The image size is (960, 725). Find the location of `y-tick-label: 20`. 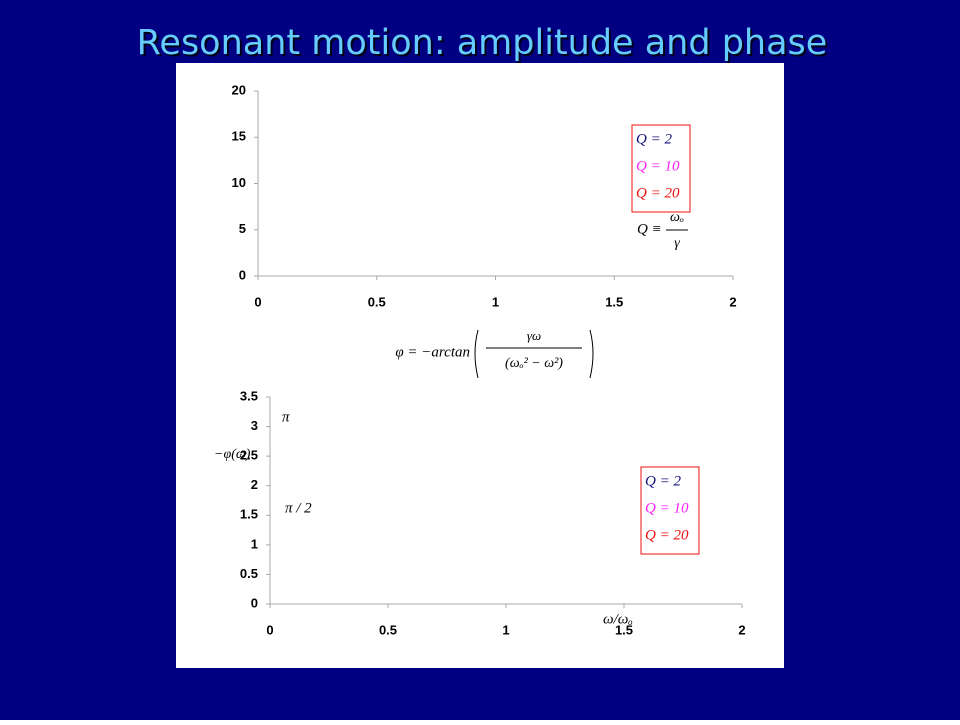

y-tick-label: 20 is located at coordinates (239, 89).